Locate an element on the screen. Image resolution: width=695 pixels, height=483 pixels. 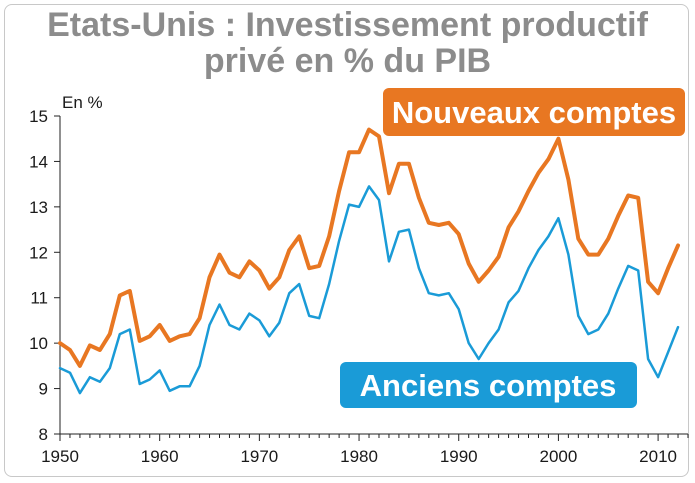
x-tick-label: 2000 is located at coordinates (558, 456).